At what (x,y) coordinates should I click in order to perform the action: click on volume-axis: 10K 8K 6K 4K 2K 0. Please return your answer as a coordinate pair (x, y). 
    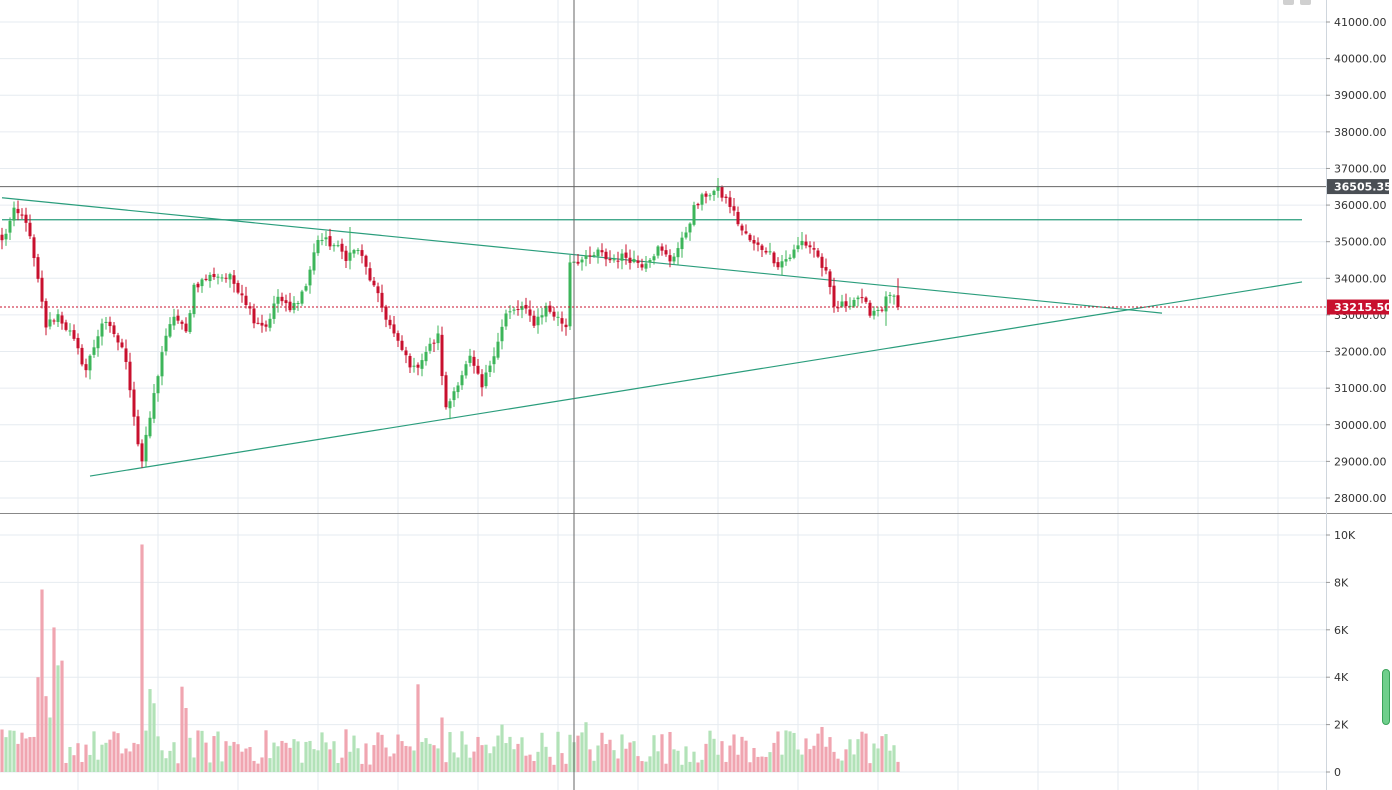
    Looking at the image, I should click on (1341, 654).